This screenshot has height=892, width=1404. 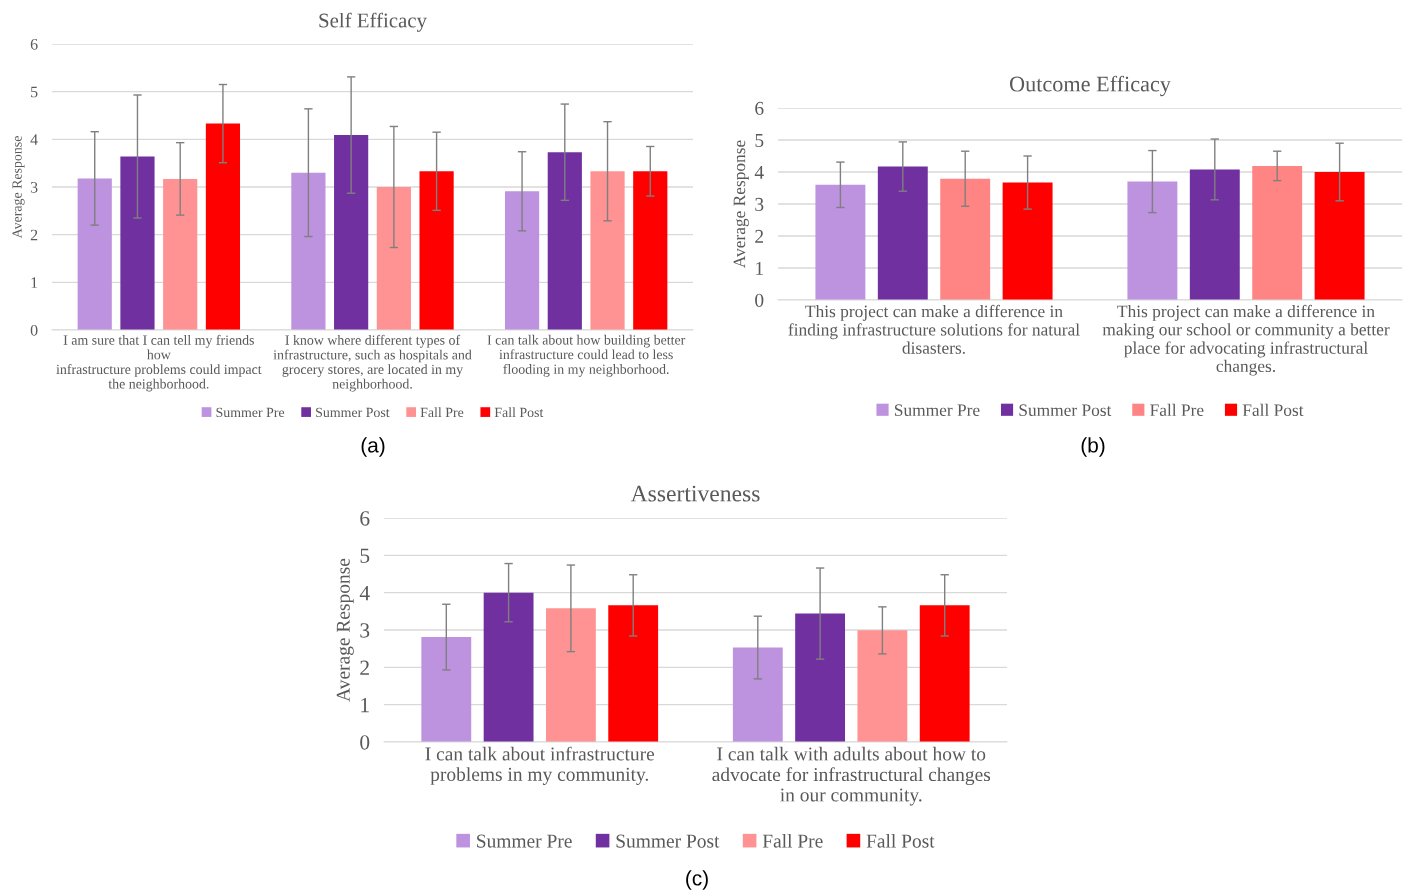 I want to click on text: (a), so click(x=373, y=447).